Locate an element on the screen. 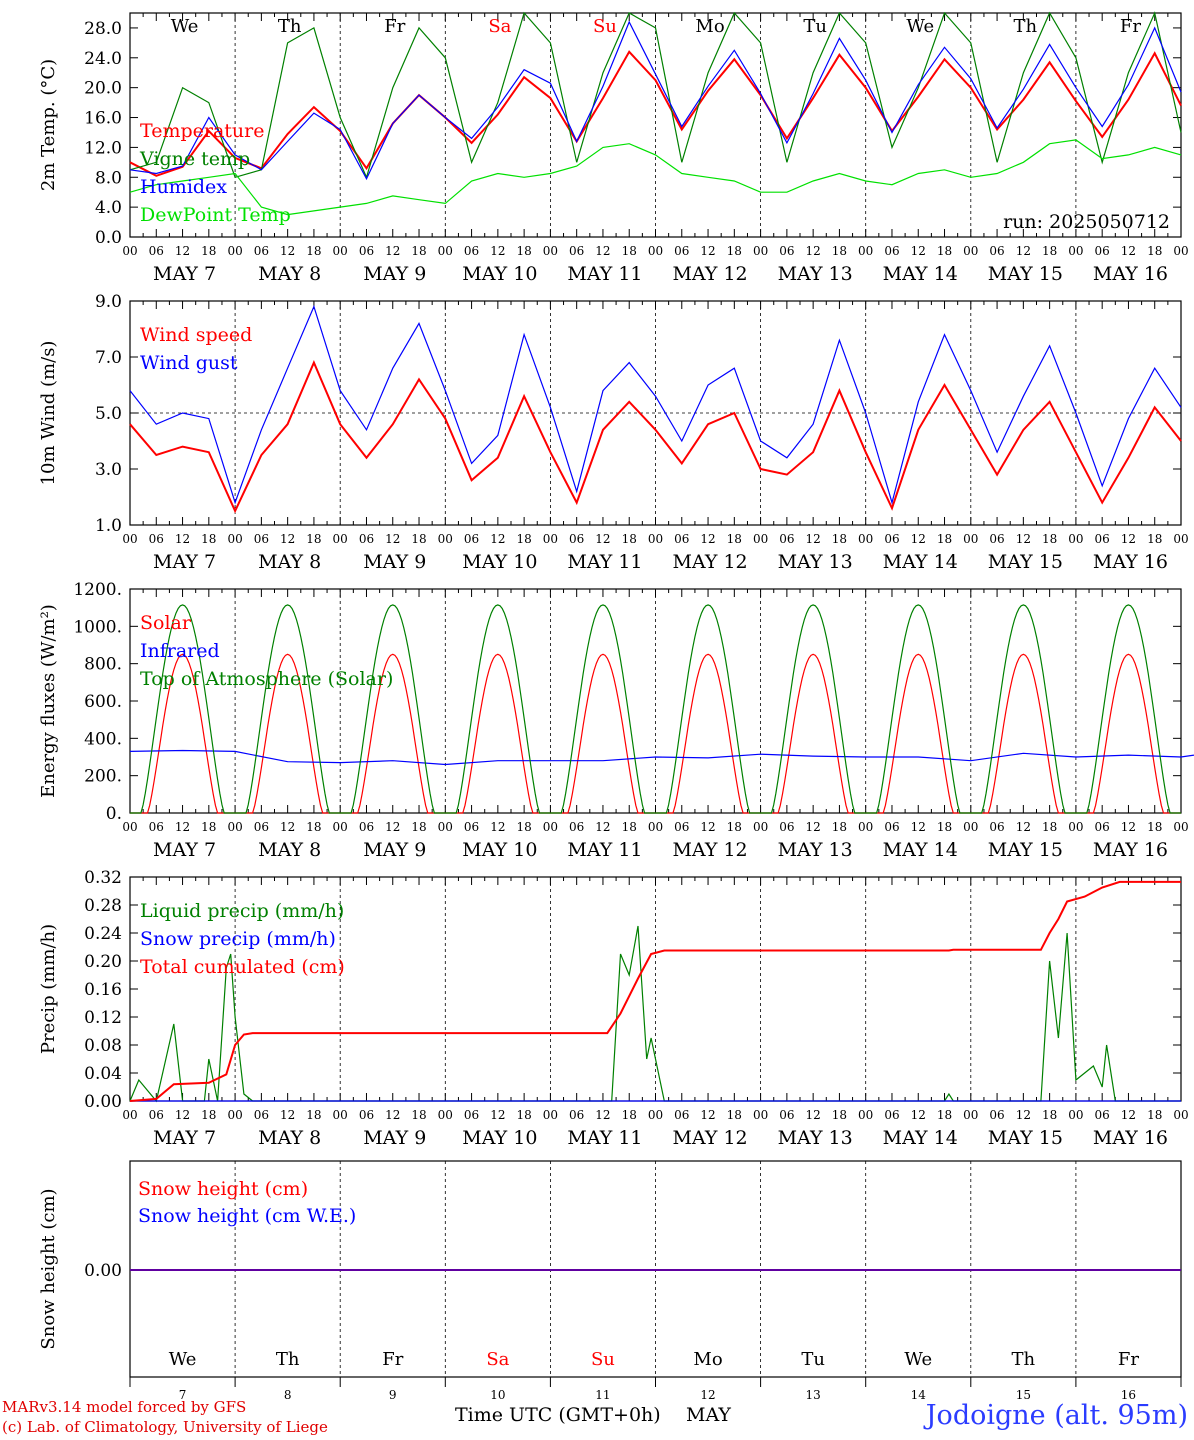 This screenshot has width=1194, height=1440. weekday-label: We is located at coordinates (918, 1359).